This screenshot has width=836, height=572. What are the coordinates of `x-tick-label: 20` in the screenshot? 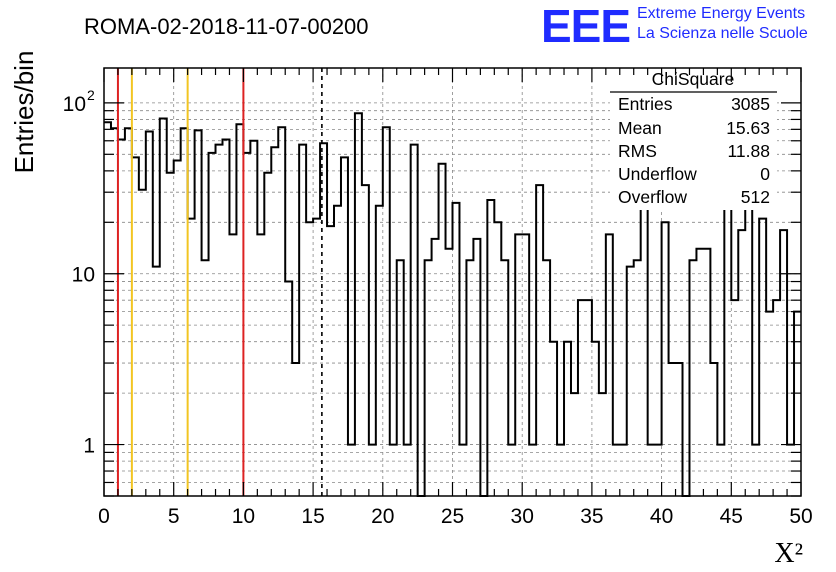 It's located at (382, 516).